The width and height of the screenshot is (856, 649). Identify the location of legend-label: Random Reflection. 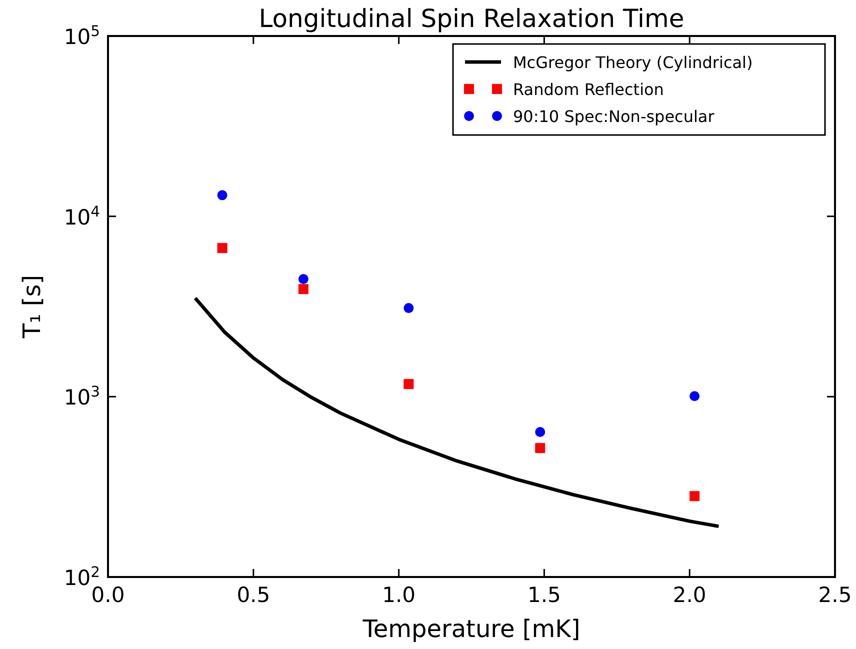
(588, 89).